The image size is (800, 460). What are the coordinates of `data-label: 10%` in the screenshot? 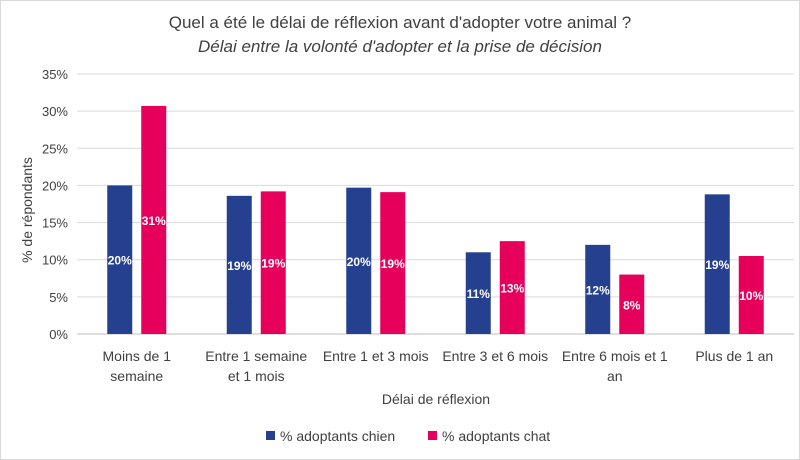 It's located at (751, 296).